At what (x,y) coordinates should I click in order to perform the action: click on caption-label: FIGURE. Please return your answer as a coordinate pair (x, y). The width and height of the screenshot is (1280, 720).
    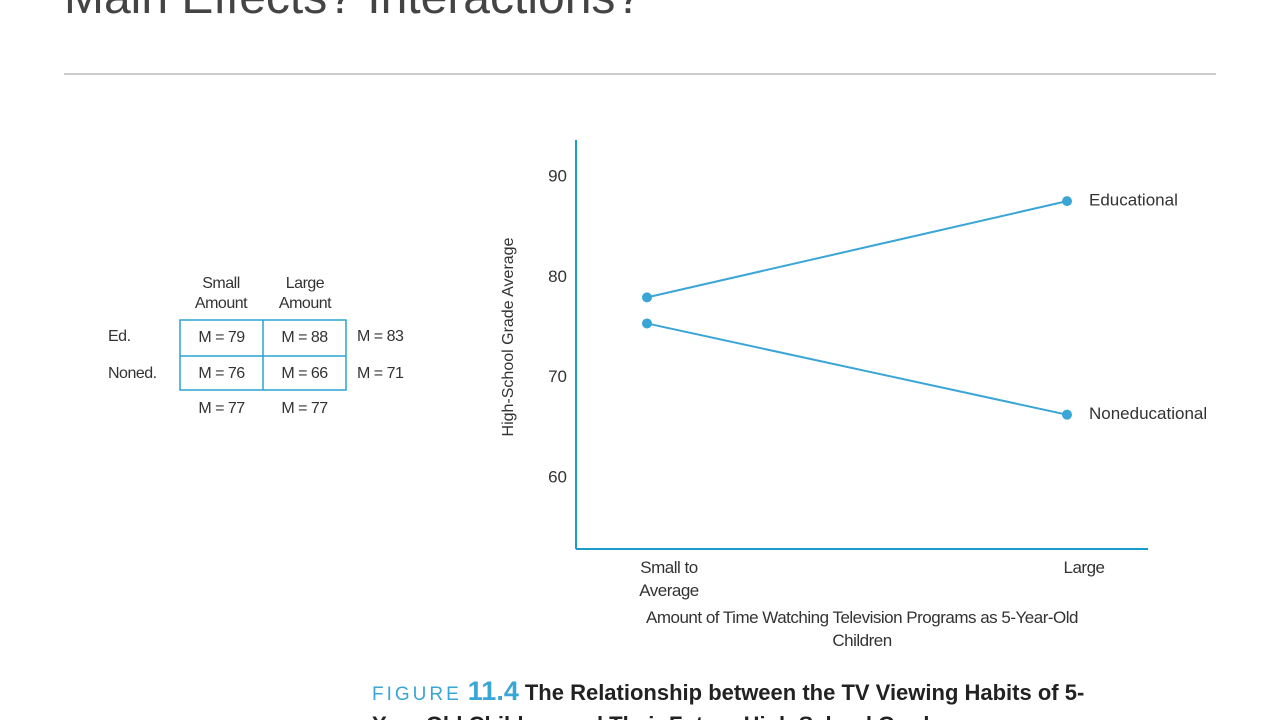
    Looking at the image, I should click on (417, 694).